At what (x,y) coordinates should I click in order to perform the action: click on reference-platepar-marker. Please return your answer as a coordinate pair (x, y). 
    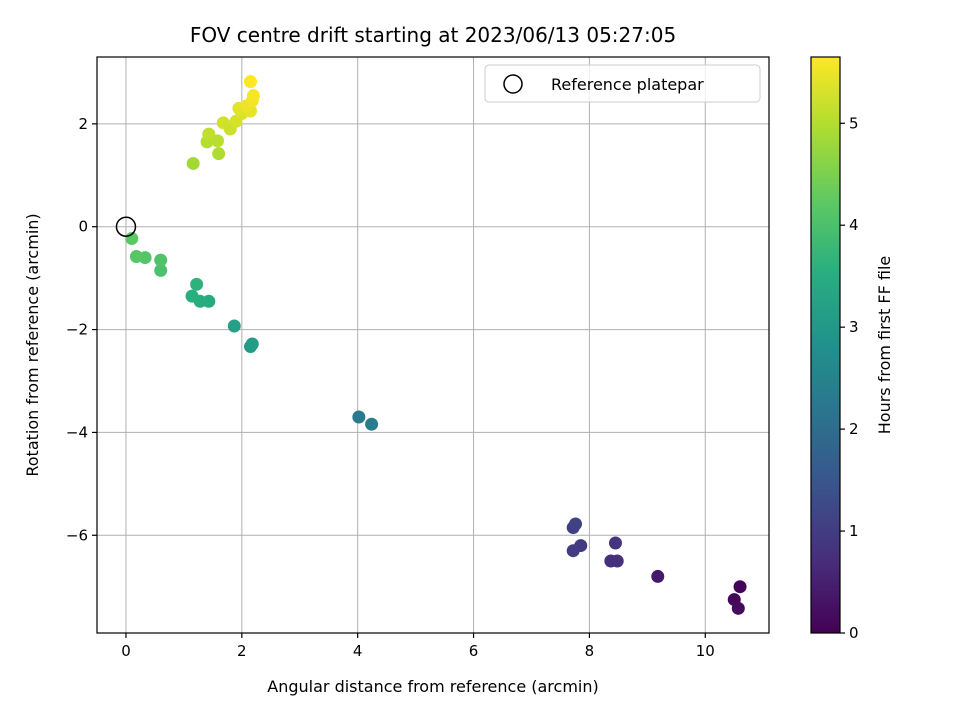
    Looking at the image, I should click on (126, 226).